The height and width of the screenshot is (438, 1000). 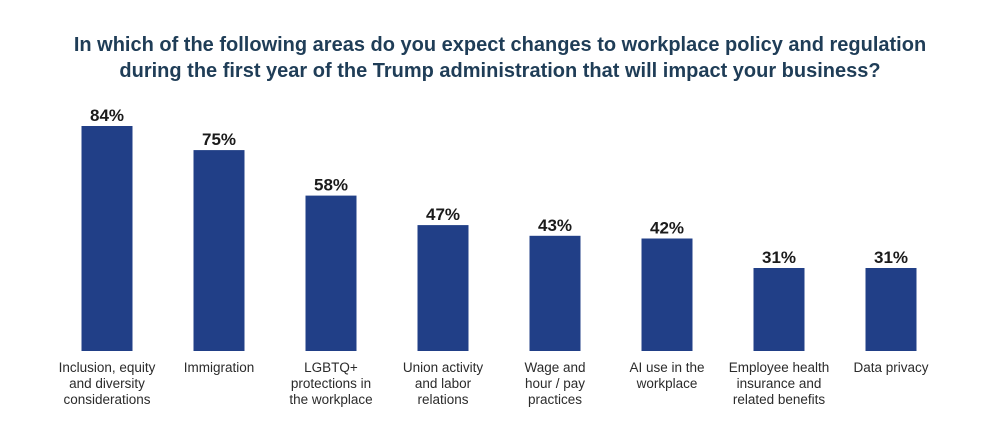 I want to click on value-label-4: 43%, so click(x=555, y=225).